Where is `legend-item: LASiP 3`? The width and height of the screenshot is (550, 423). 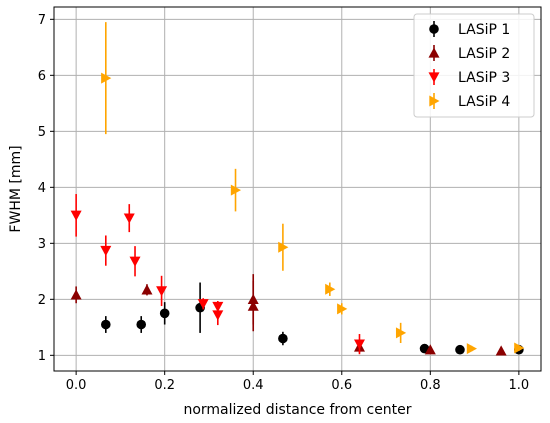 legend-item: LASiP 3 is located at coordinates (469, 77).